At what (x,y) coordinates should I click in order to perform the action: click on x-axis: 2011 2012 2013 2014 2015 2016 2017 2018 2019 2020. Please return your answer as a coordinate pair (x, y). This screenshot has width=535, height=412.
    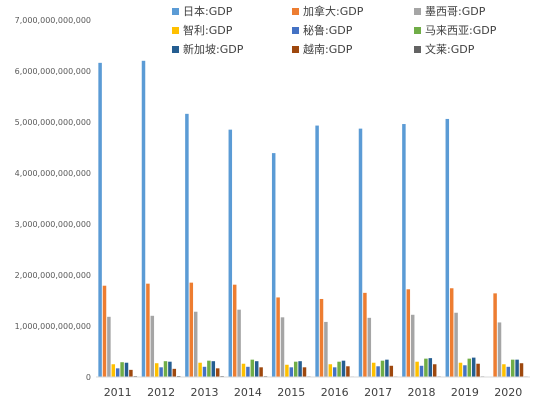
    Looking at the image, I should click on (313, 392).